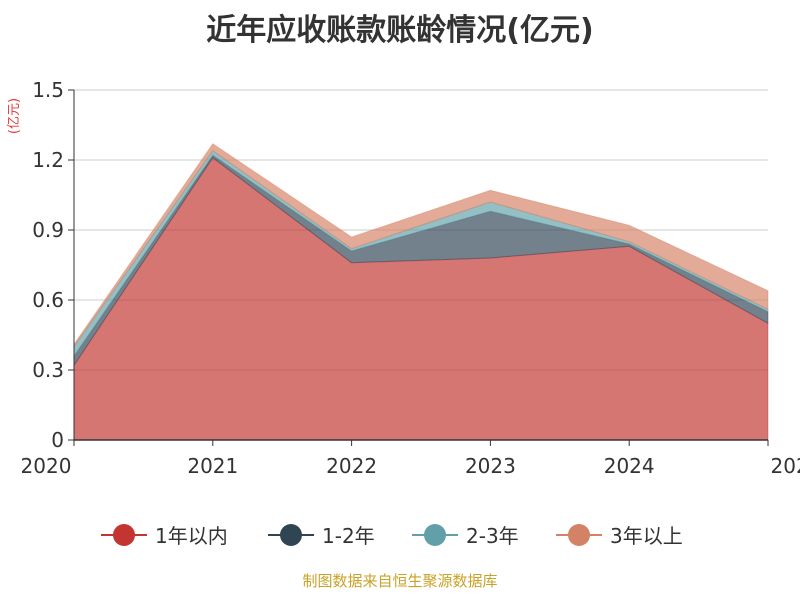 This screenshot has height=600, width=800. Describe the element at coordinates (212, 466) in the screenshot. I see `x-tick-label: 2021` at that location.